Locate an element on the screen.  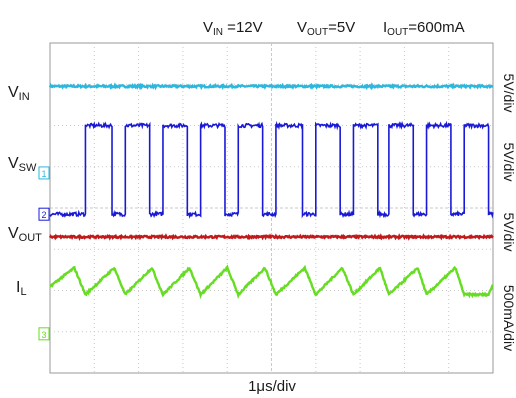
channel-marker-2: 2 is located at coordinates (44, 214).